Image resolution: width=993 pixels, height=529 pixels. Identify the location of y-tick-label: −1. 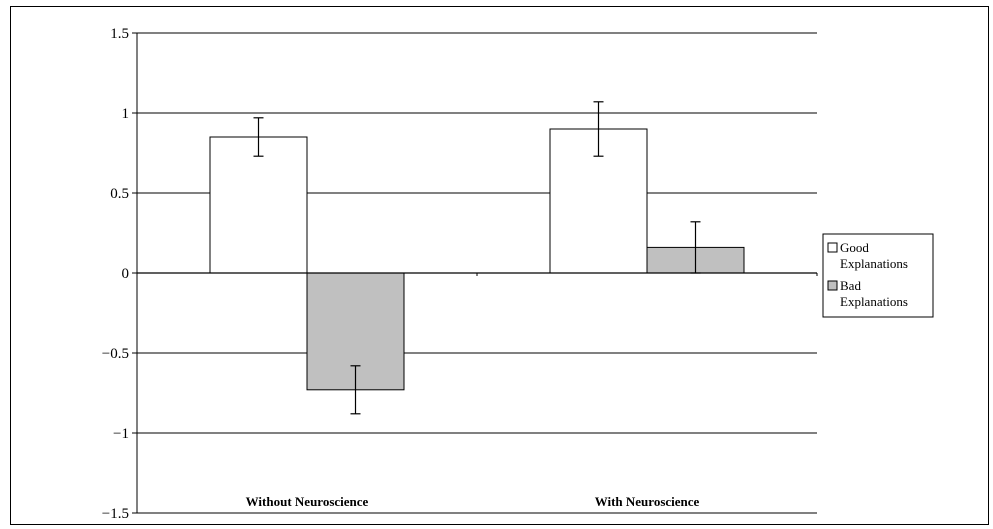
(121, 434).